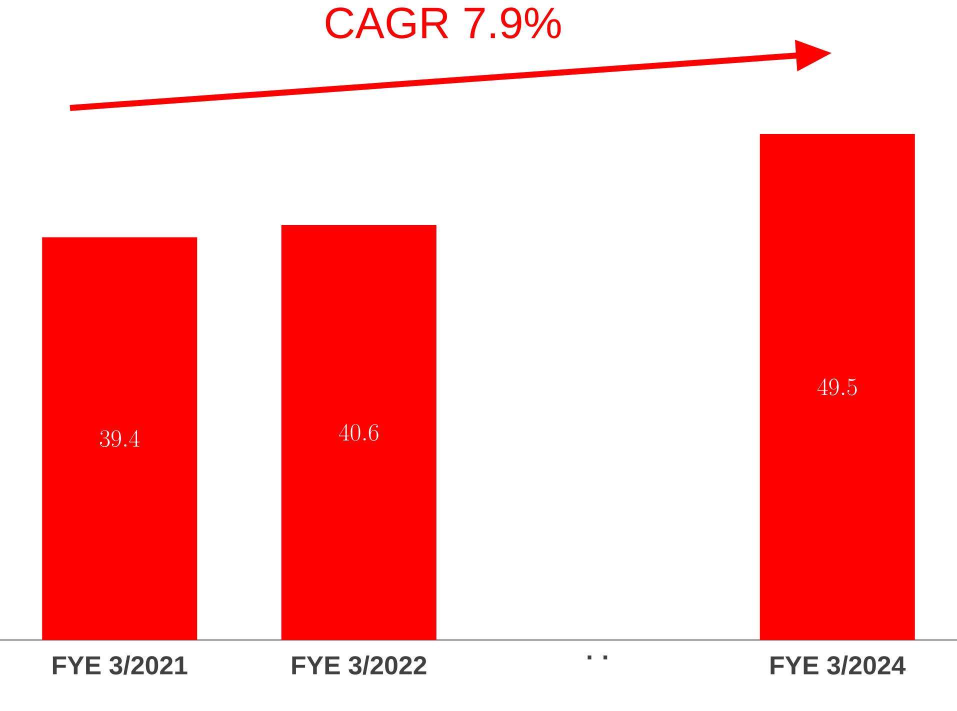  Describe the element at coordinates (838, 665) in the screenshot. I see `x-tick-label: FYE 3/2024` at that location.